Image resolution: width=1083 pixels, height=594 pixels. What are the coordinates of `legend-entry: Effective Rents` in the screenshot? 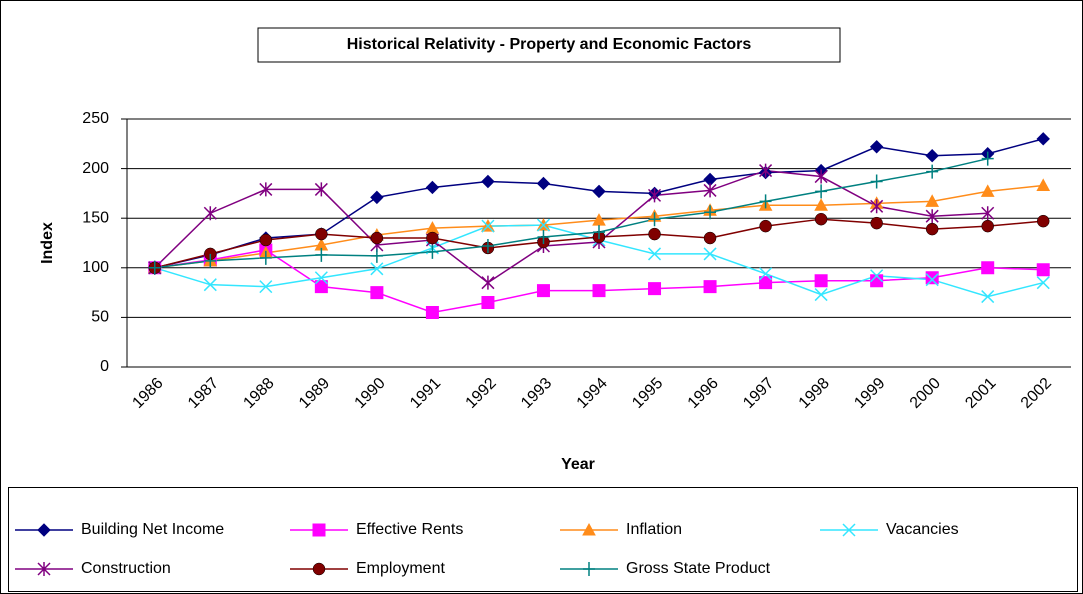 It's located at (376, 529).